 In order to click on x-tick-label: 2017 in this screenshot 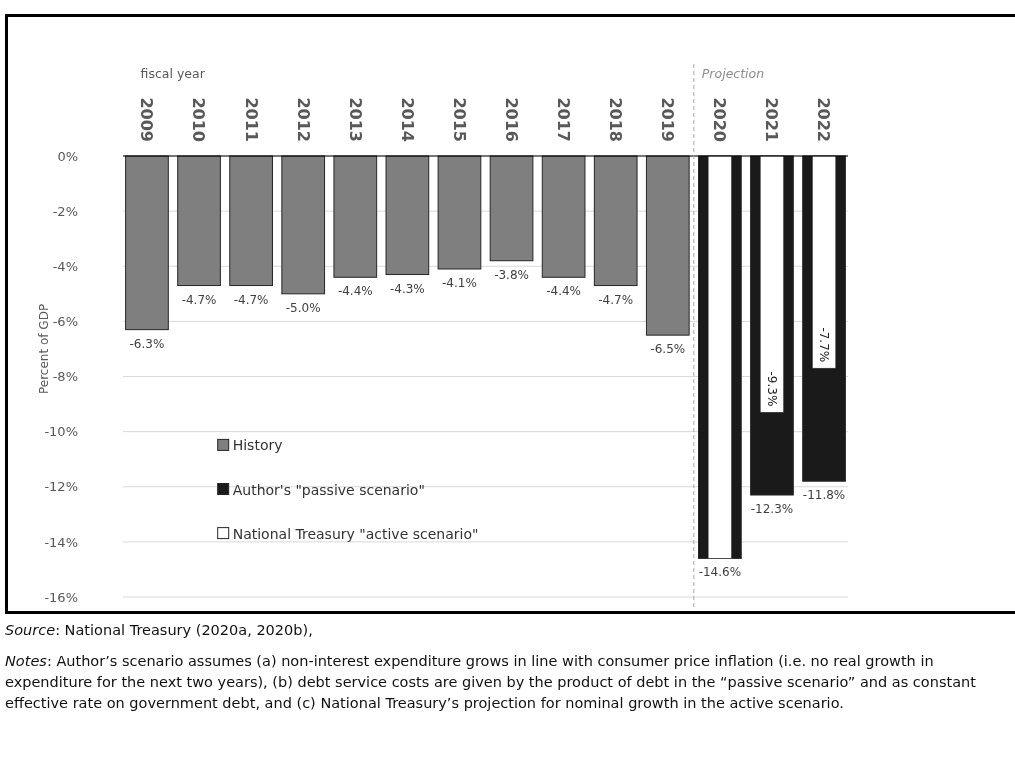, I will do `click(564, 119)`.